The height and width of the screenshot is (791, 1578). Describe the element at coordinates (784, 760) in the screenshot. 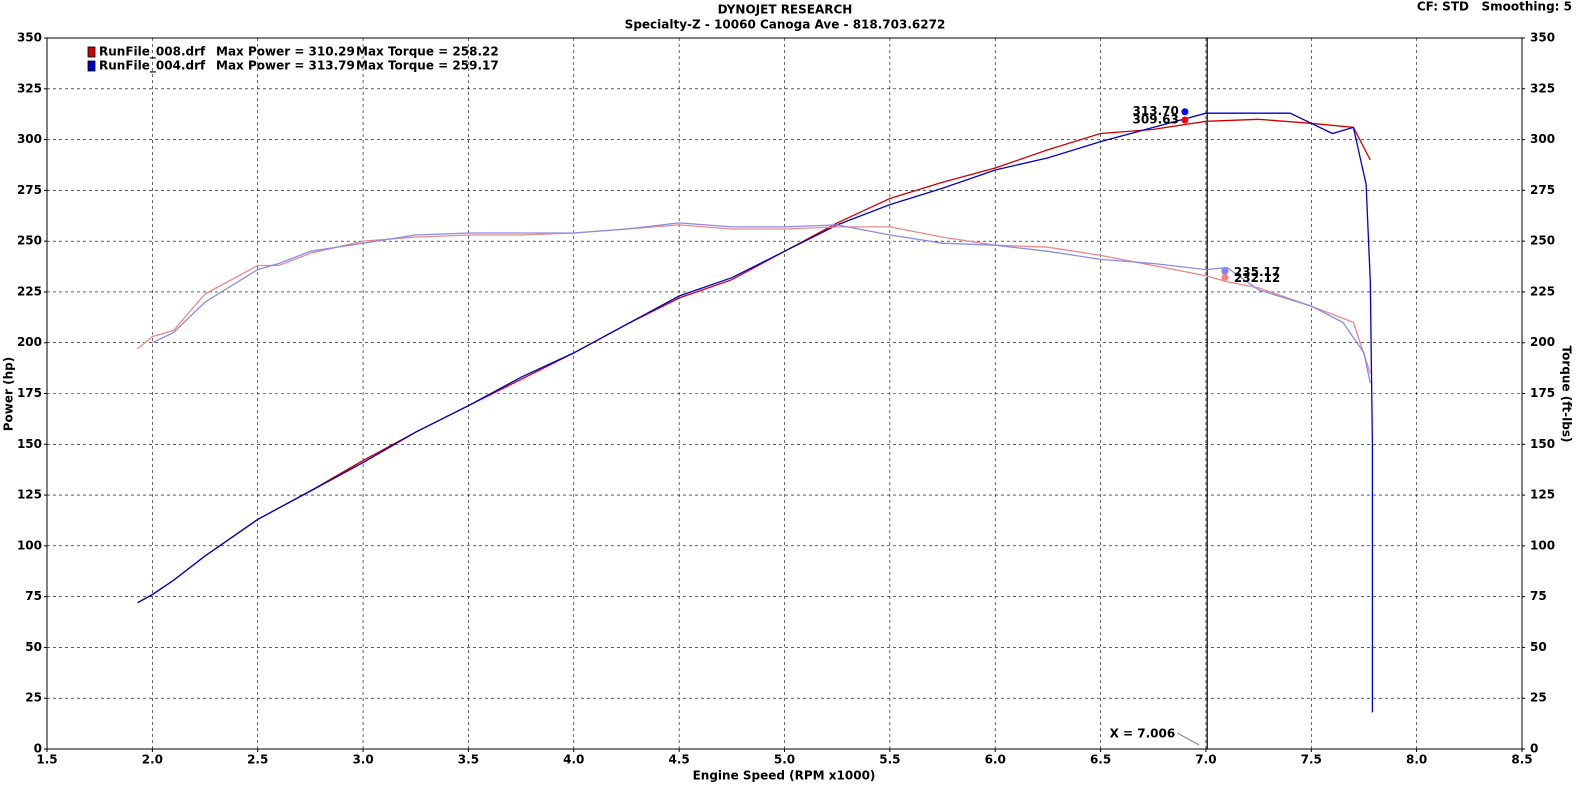

I see `x-tick-label: 5.0` at that location.